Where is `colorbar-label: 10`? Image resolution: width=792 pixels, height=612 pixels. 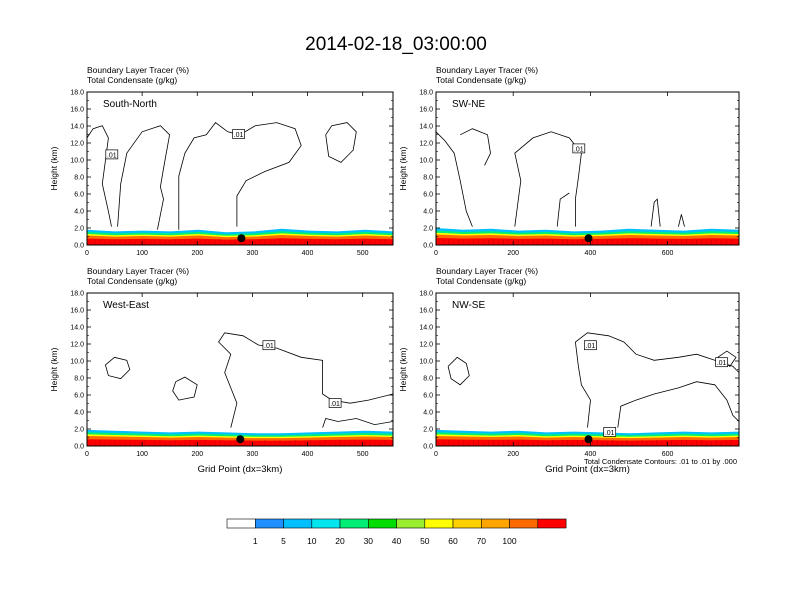
colorbar-label: 10 is located at coordinates (312, 541).